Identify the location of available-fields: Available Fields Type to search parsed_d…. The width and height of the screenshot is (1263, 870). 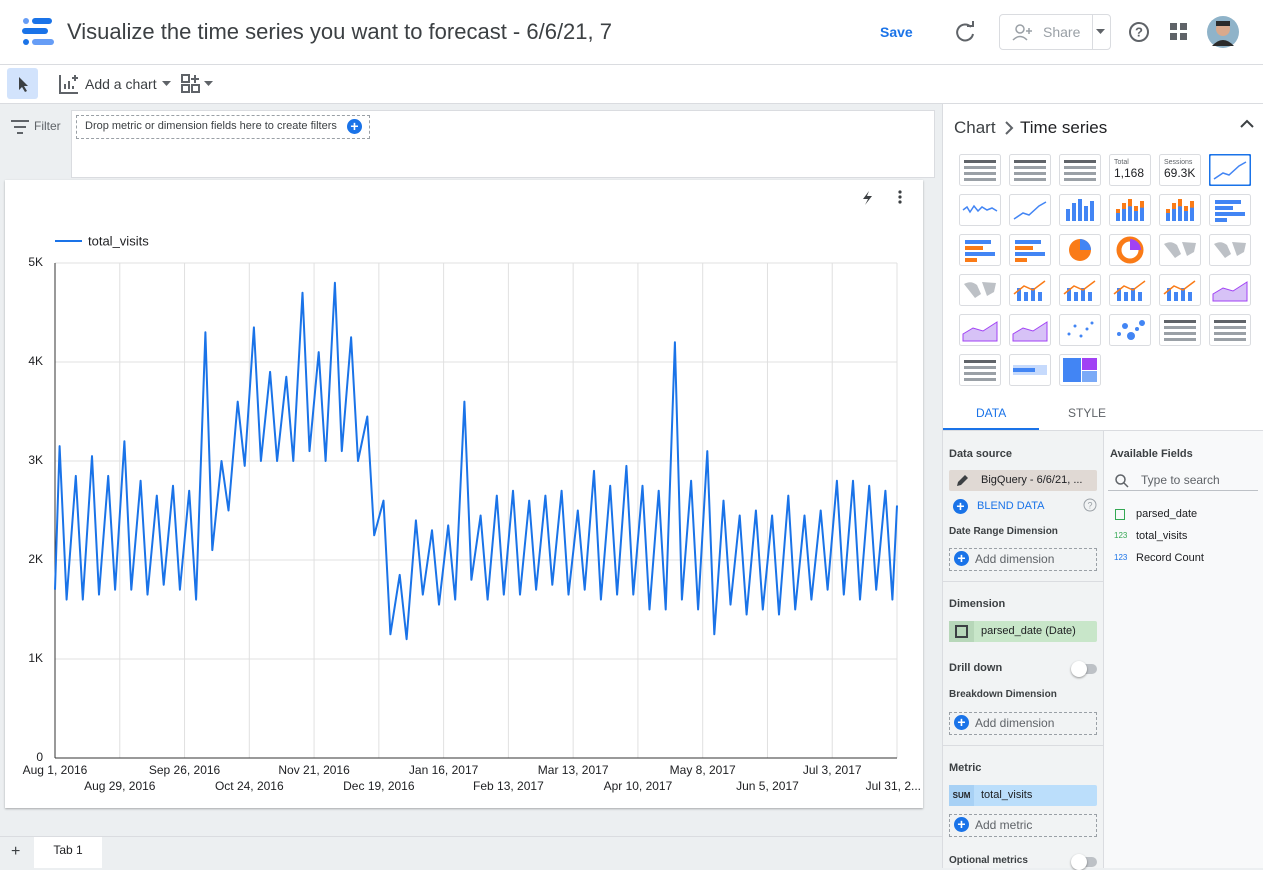
(1183, 649).